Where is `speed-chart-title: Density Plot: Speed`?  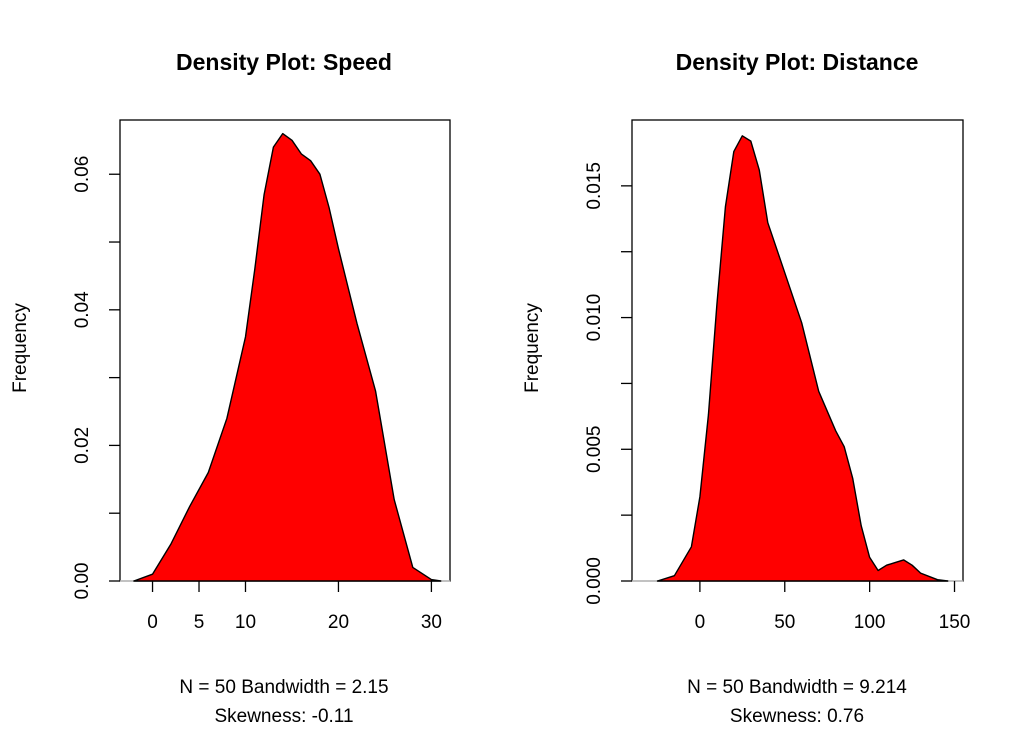 speed-chart-title: Density Plot: Speed is located at coordinates (284, 62).